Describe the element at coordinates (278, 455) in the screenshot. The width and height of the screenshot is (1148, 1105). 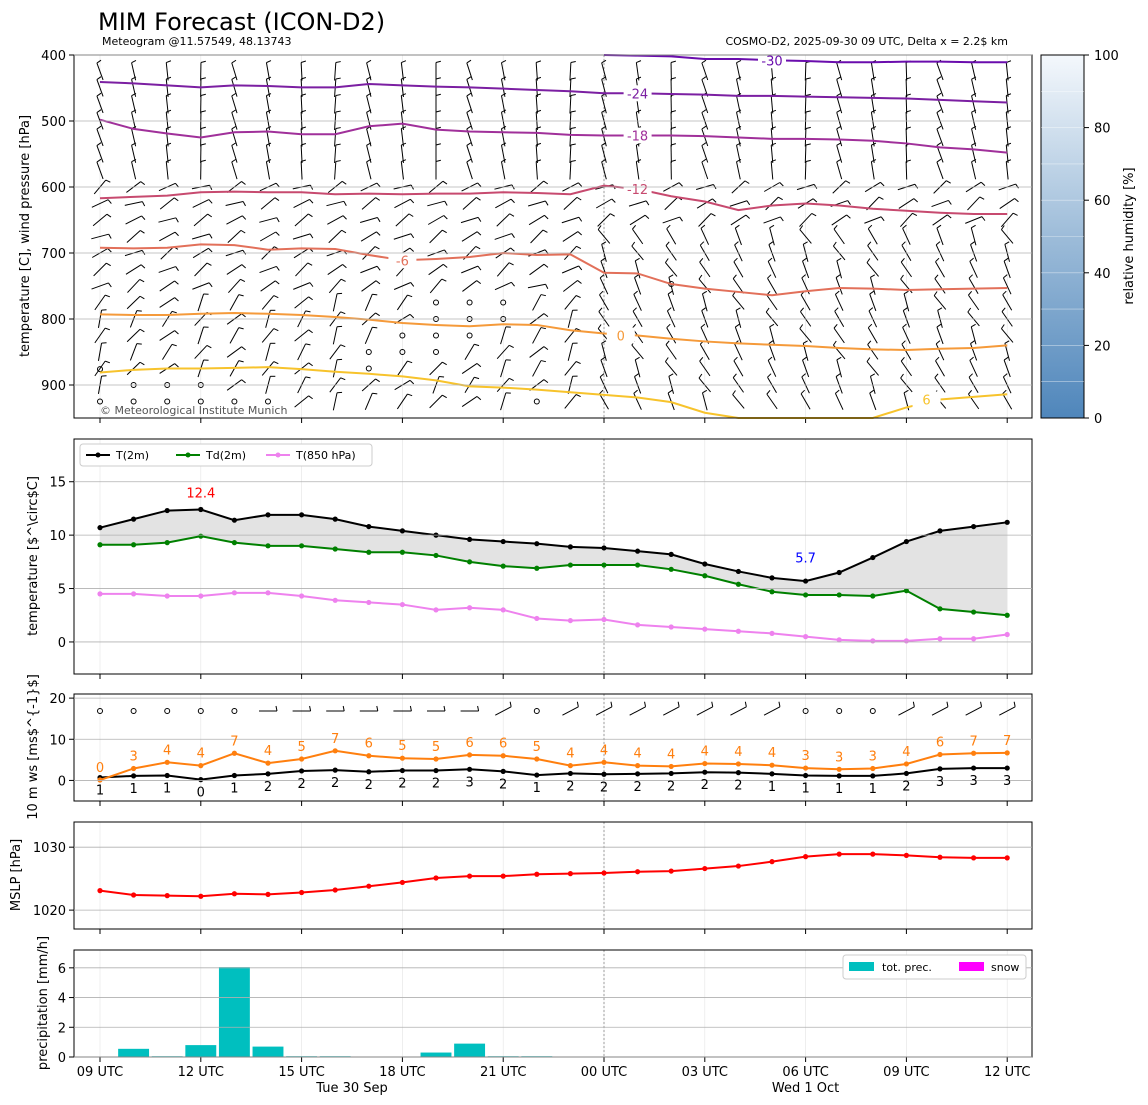
I see `legend-marker` at that location.